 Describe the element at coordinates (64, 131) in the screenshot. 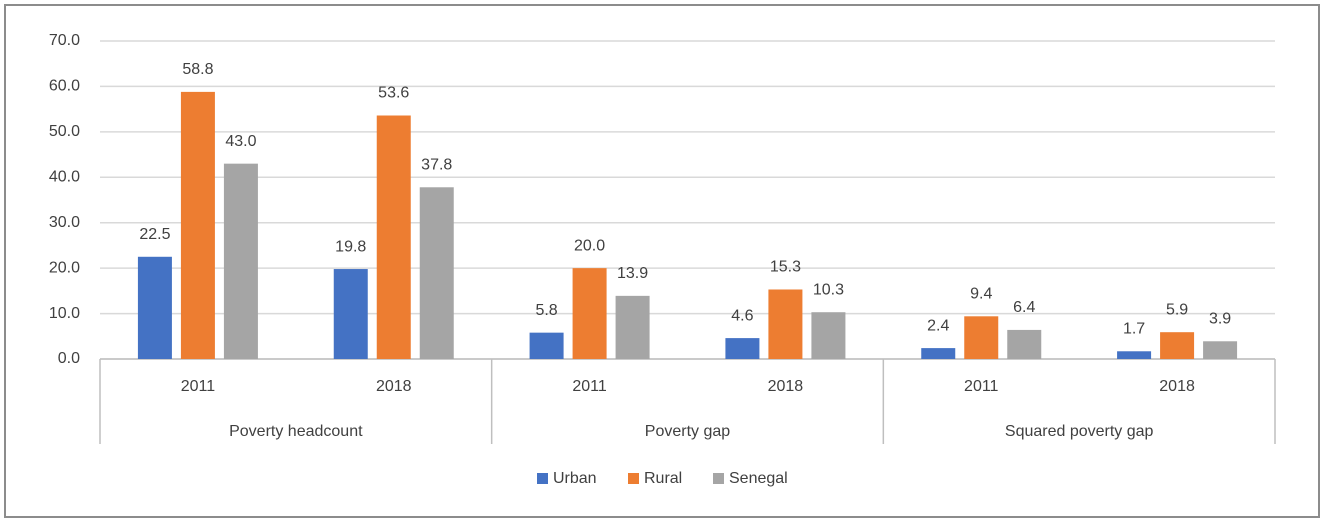

I see `y-tick-label: 50.0` at that location.